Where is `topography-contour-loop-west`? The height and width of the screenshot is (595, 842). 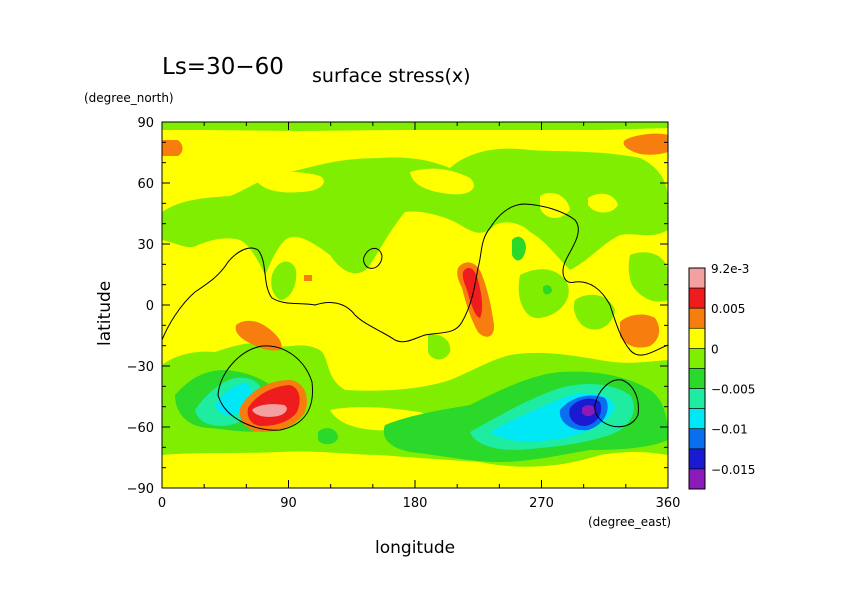
topography-contour-loop-west is located at coordinates (265, 388).